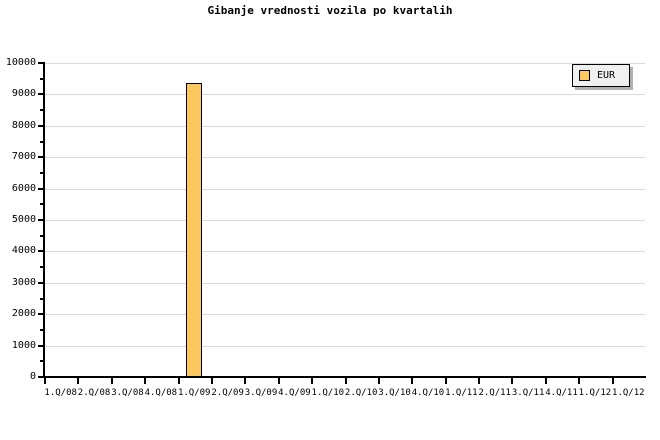 This screenshot has width=660, height=440. What do you see at coordinates (194, 230) in the screenshot?
I see `bar` at bounding box center [194, 230].